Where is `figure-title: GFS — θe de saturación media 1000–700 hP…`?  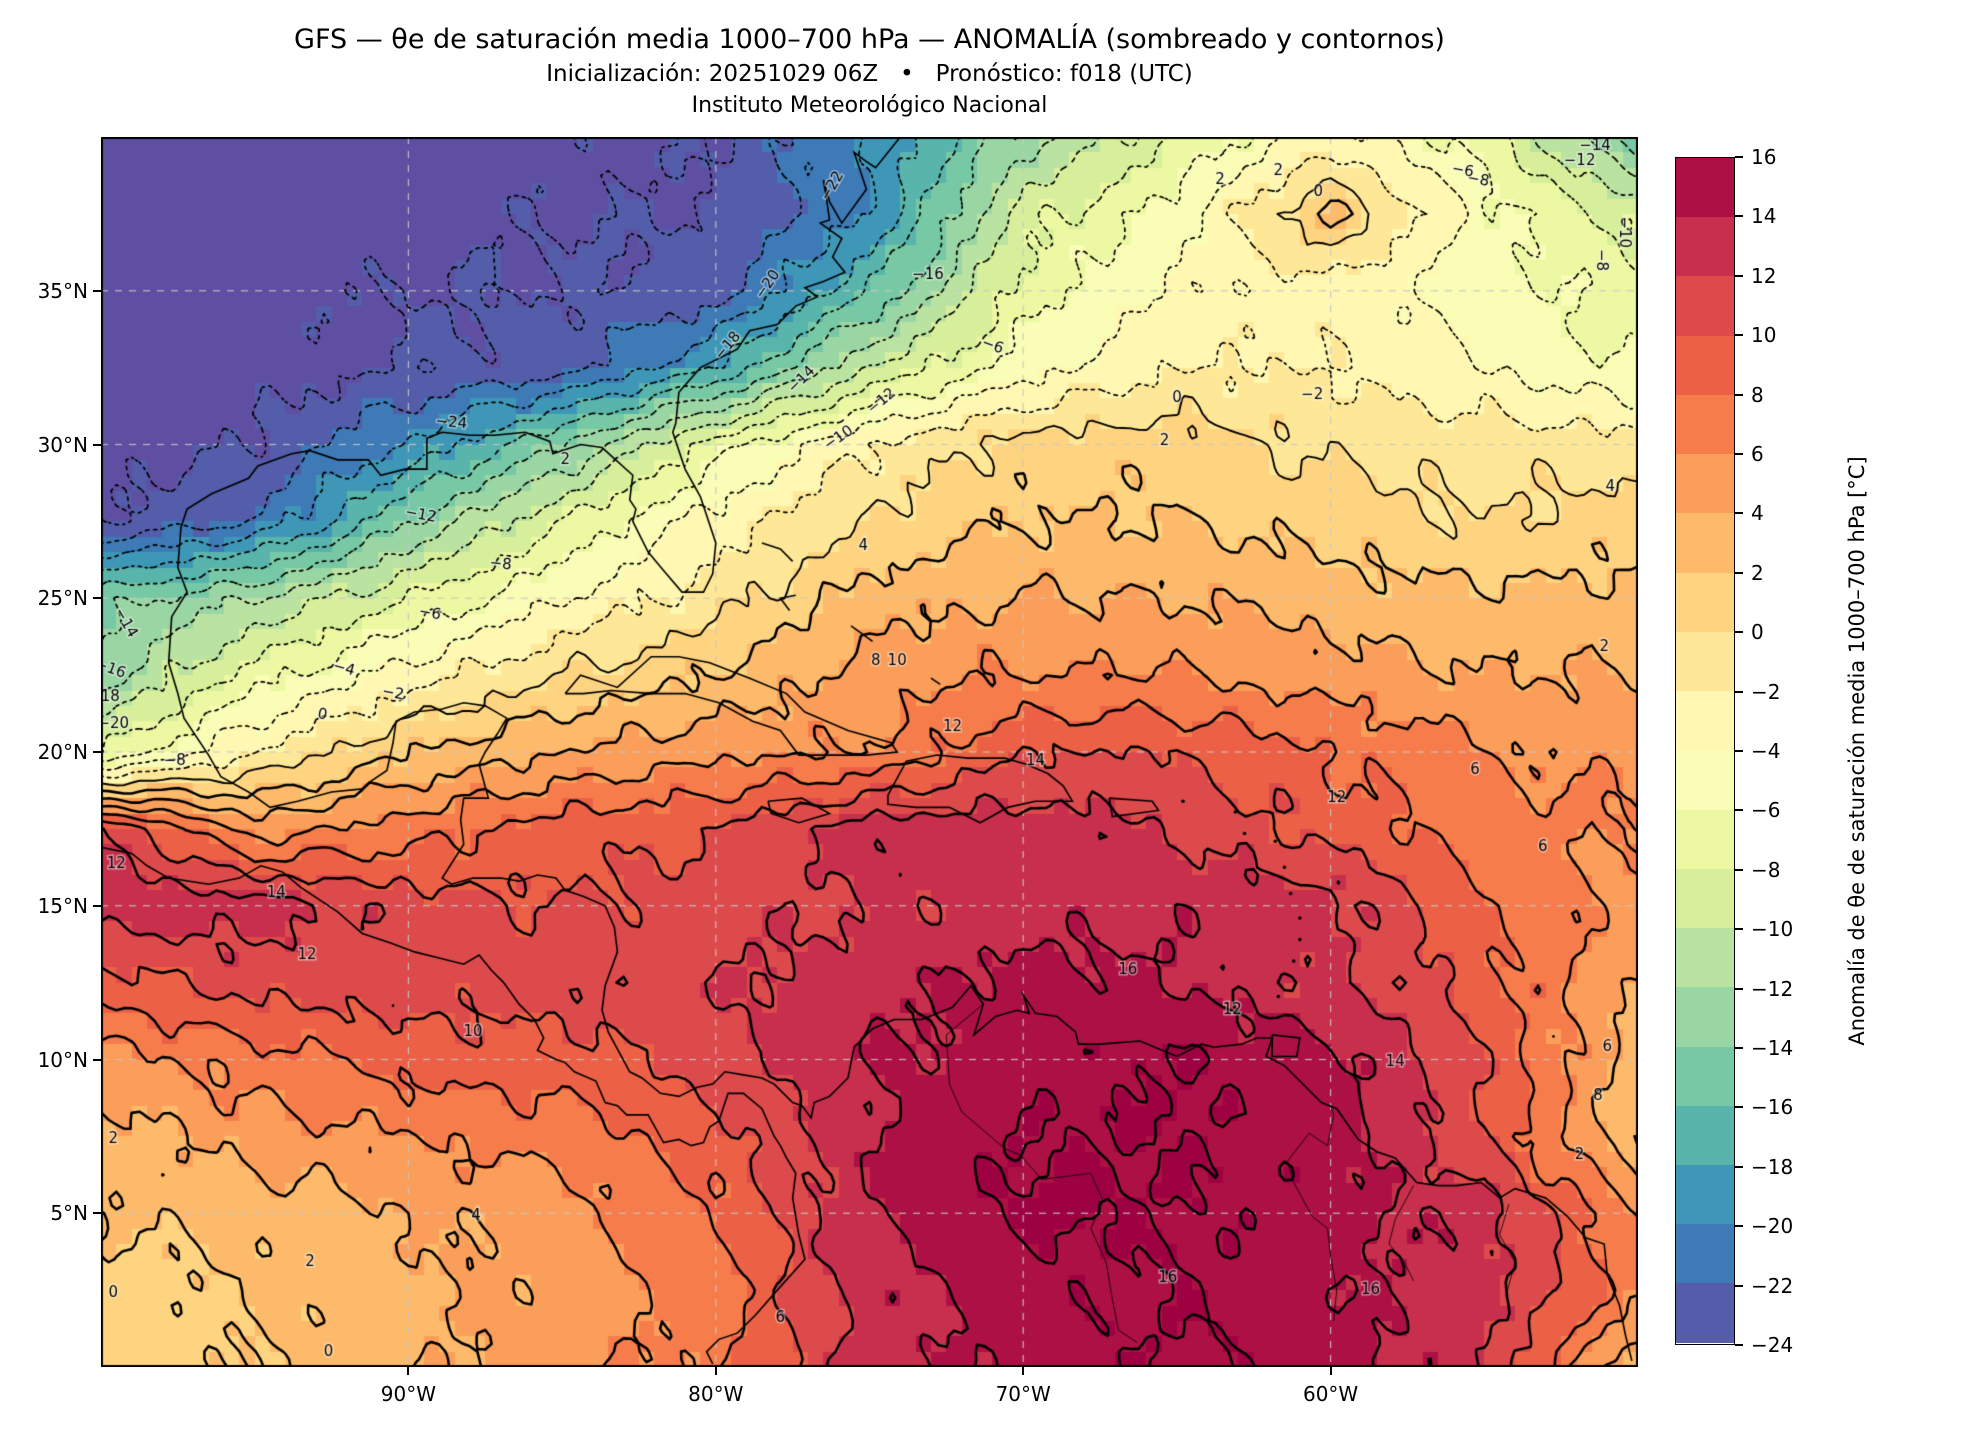
figure-title: GFS — θe de saturación media 1000–700 hP… is located at coordinates (869, 39).